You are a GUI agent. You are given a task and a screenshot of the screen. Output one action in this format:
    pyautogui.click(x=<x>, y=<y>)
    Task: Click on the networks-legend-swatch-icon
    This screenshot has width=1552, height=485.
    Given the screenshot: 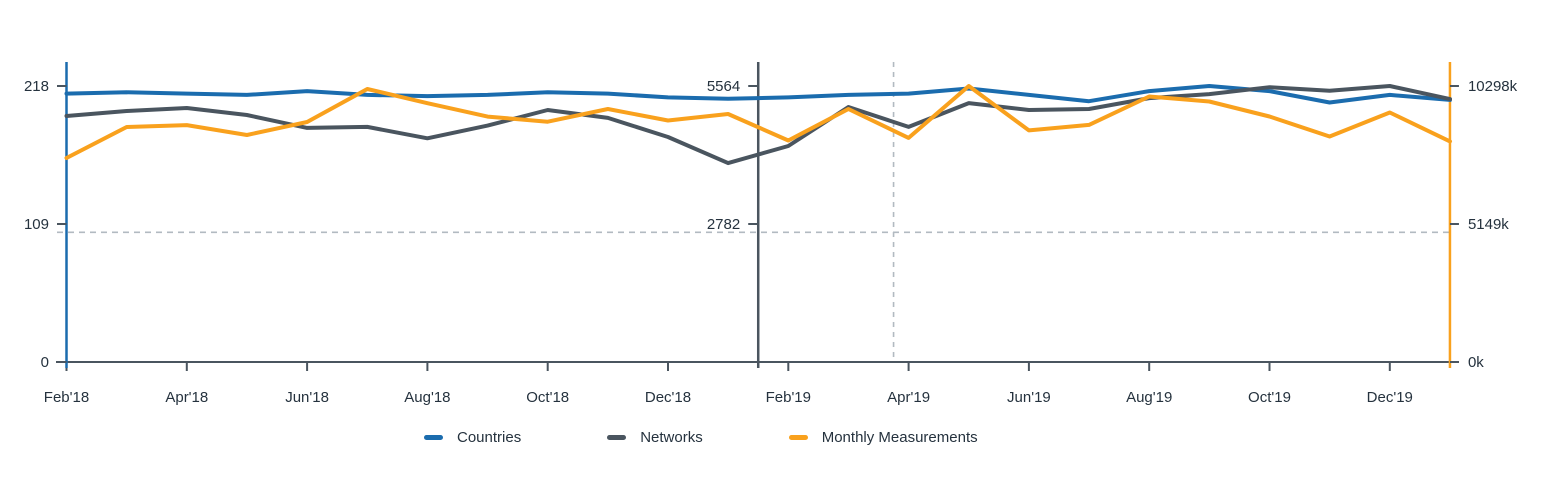 What is the action you would take?
    pyautogui.click(x=617, y=437)
    